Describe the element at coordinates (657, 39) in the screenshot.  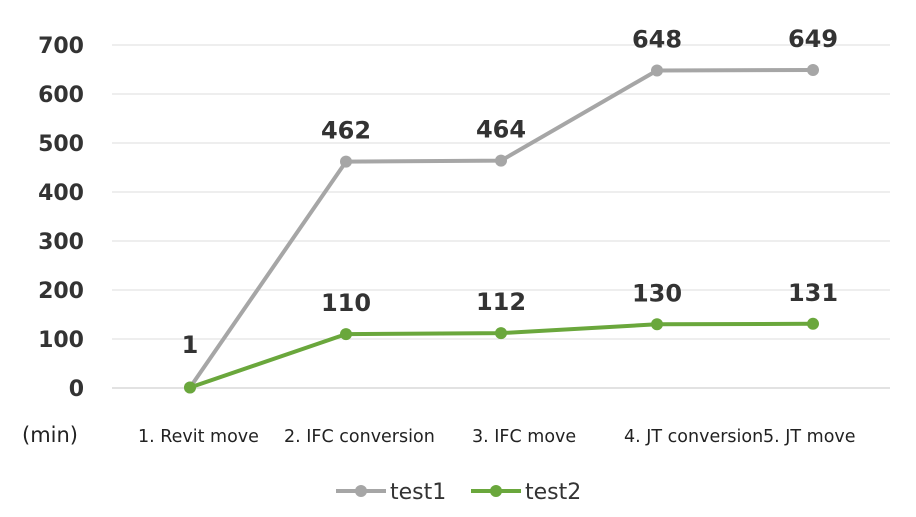
I see `data-label-test1: 648` at that location.